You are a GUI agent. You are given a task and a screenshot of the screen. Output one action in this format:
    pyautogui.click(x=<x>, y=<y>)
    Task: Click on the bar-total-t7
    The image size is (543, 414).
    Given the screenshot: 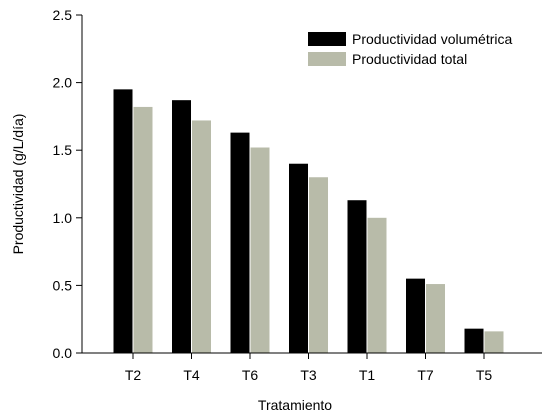 What is the action you would take?
    pyautogui.click(x=435, y=318)
    